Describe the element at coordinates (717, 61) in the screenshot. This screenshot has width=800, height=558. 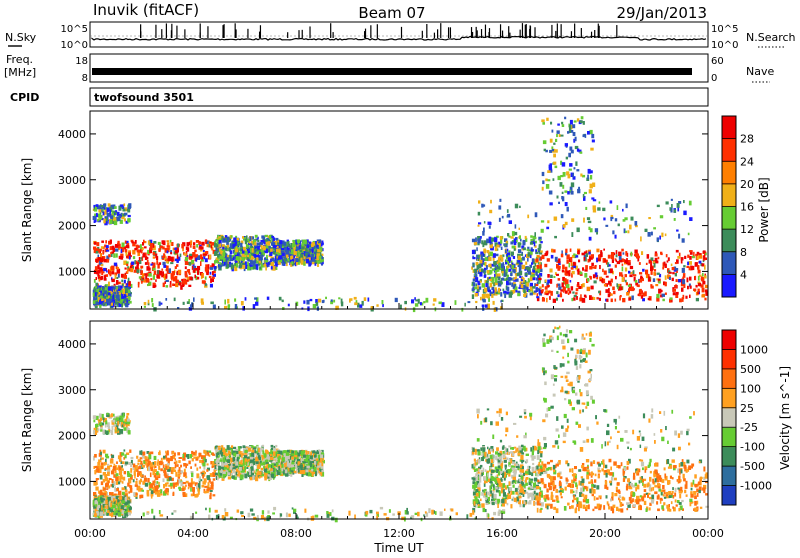
I see `nave-tick-top: 60` at that location.